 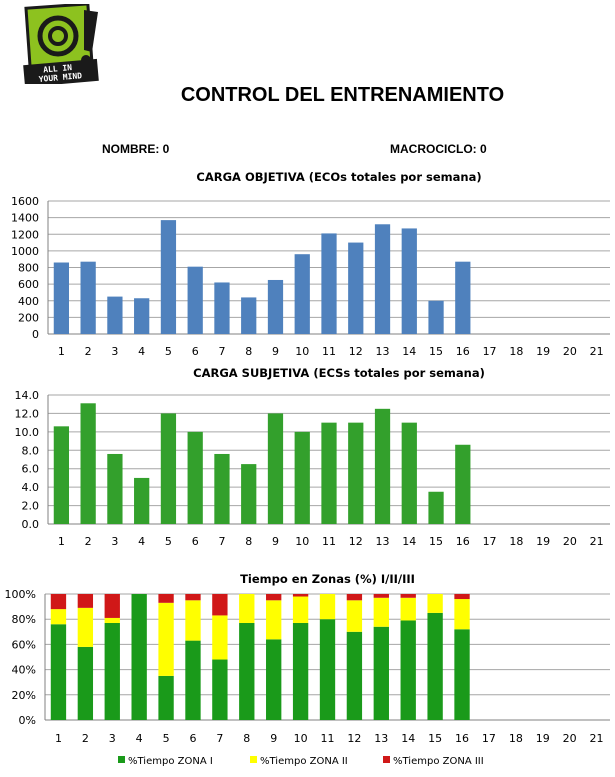 What do you see at coordinates (27, 395) in the screenshot?
I see `chart2-ytick-label: 14.0` at bounding box center [27, 395].